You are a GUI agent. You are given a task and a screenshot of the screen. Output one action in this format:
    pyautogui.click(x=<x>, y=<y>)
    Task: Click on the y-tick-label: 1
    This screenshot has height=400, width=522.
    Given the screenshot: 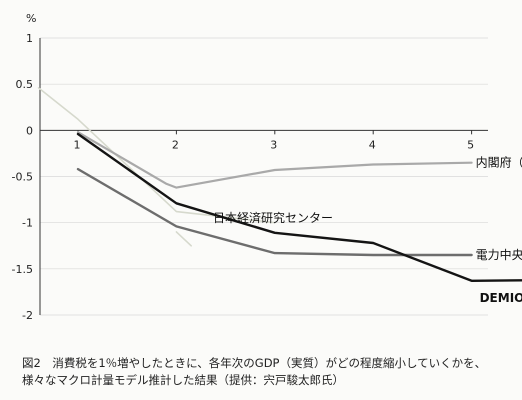 What is the action you would take?
    pyautogui.click(x=29, y=38)
    